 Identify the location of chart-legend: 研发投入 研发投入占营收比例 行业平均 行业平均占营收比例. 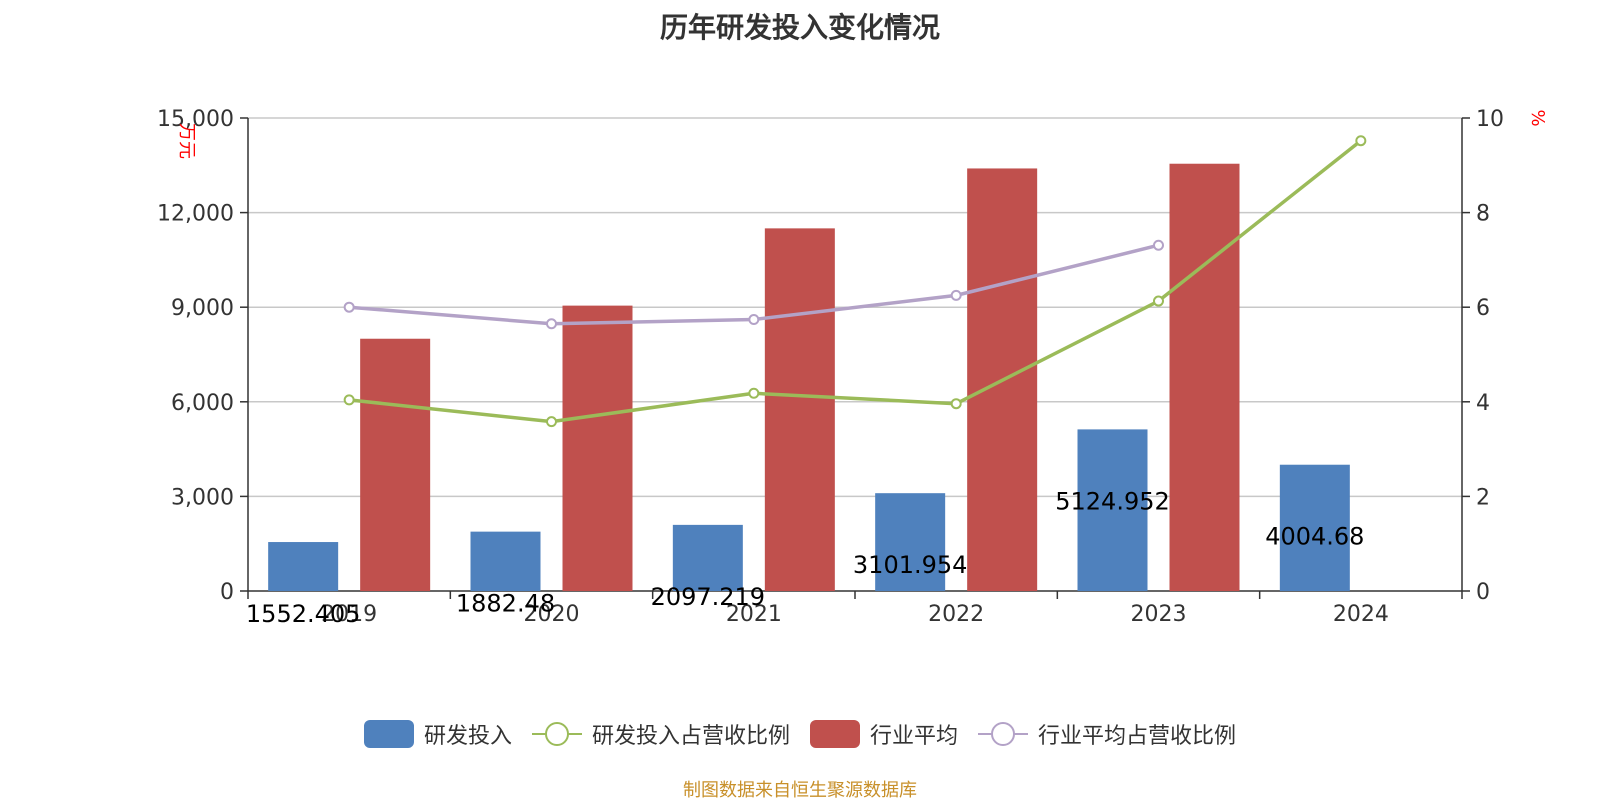
(800, 734).